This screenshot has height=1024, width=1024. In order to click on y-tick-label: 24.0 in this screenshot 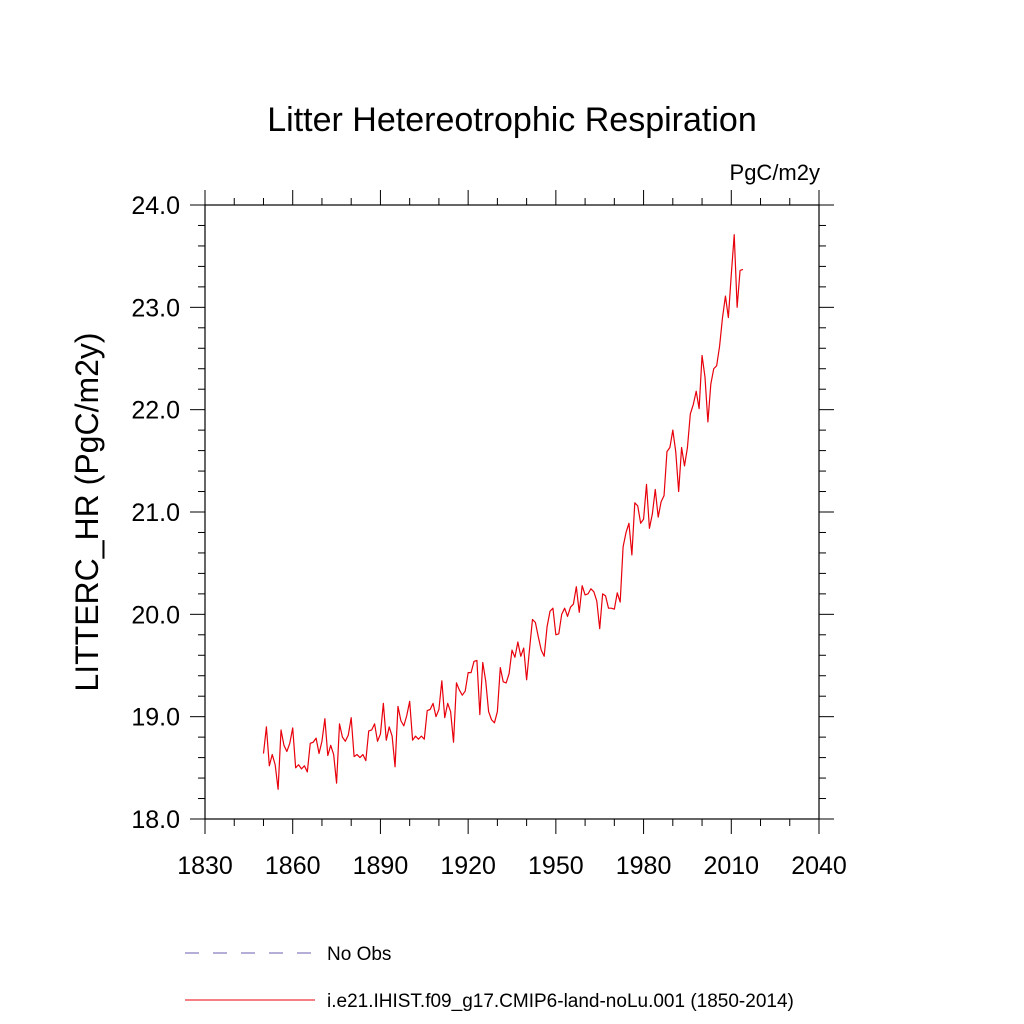, I will do `click(155, 206)`.